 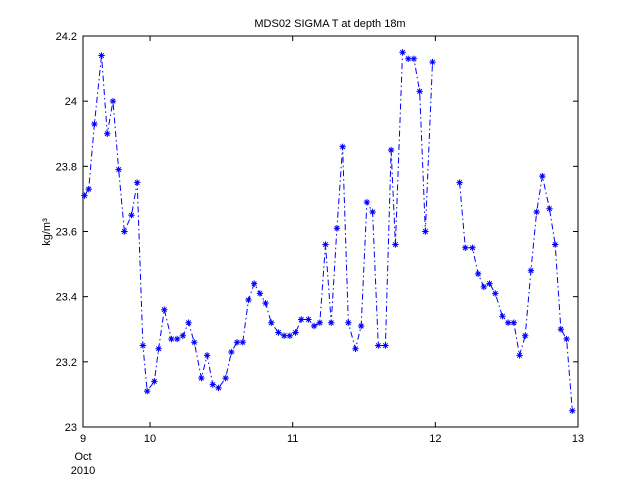 What do you see at coordinates (83, 471) in the screenshot?
I see `x-axis-sublabel: 2010` at bounding box center [83, 471].